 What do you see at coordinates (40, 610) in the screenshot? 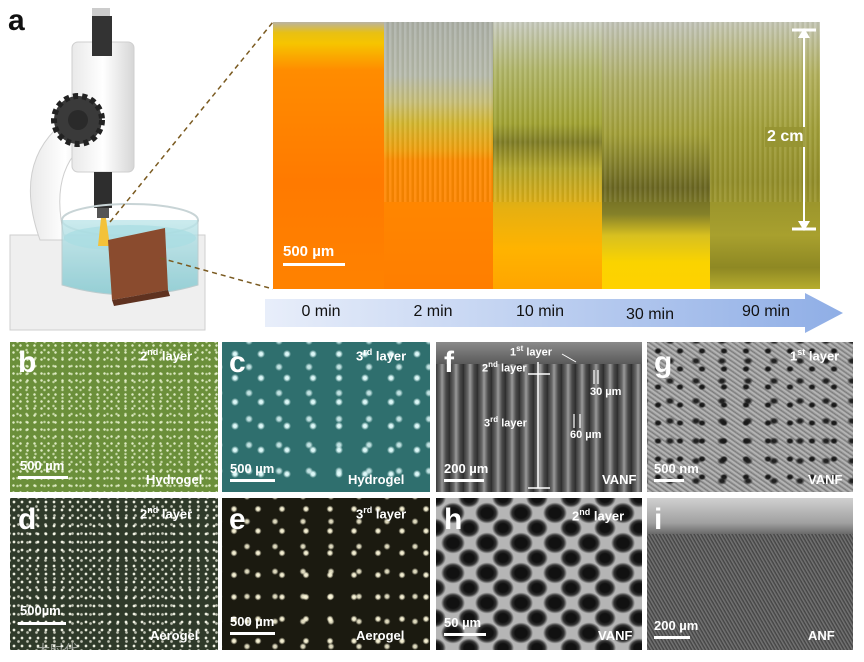
I see `scale-label-d: 500µm` at bounding box center [40, 610].